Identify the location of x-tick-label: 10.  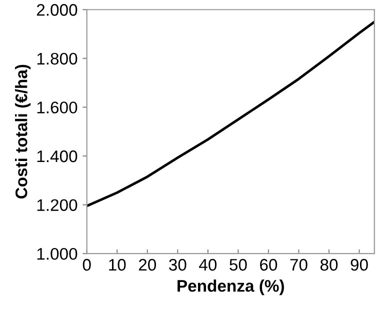
(117, 264).